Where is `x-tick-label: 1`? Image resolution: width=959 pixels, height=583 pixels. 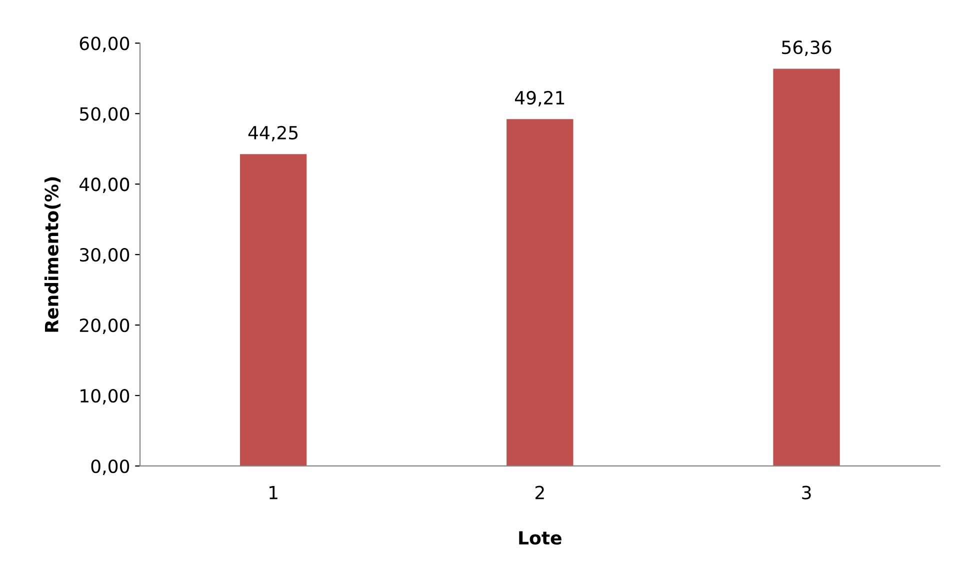 x-tick-label: 1 is located at coordinates (274, 493).